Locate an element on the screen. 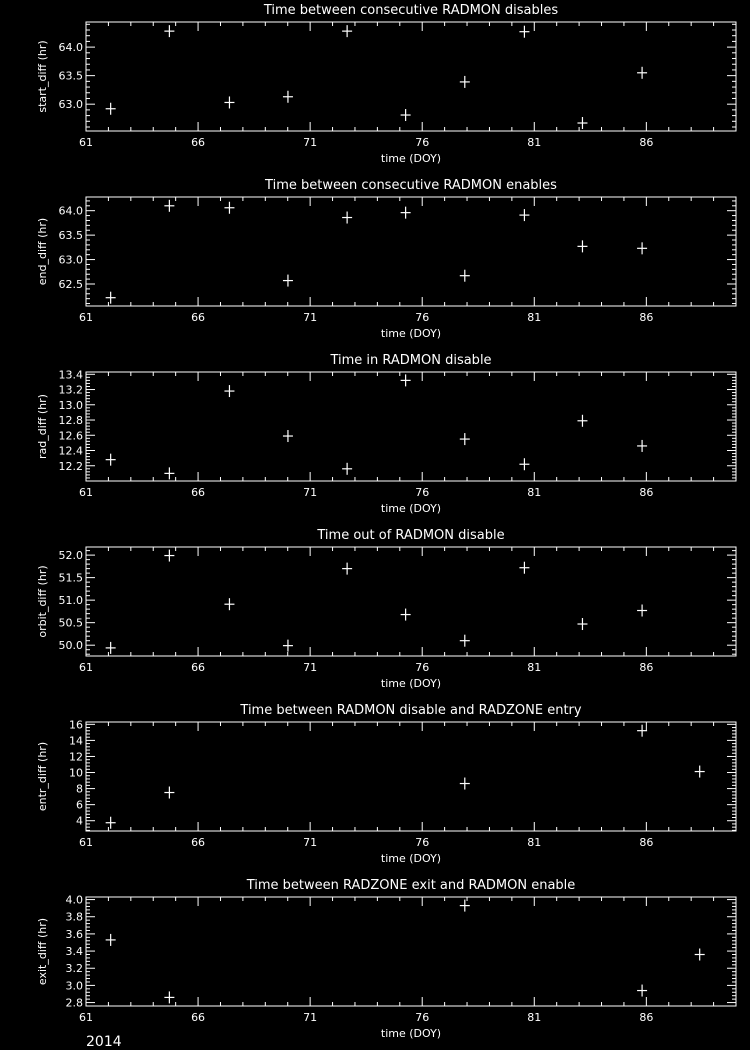 Image resolution: width=750 pixels, height=1050 pixels. y-tick-label: 51.0 is located at coordinates (71, 600).